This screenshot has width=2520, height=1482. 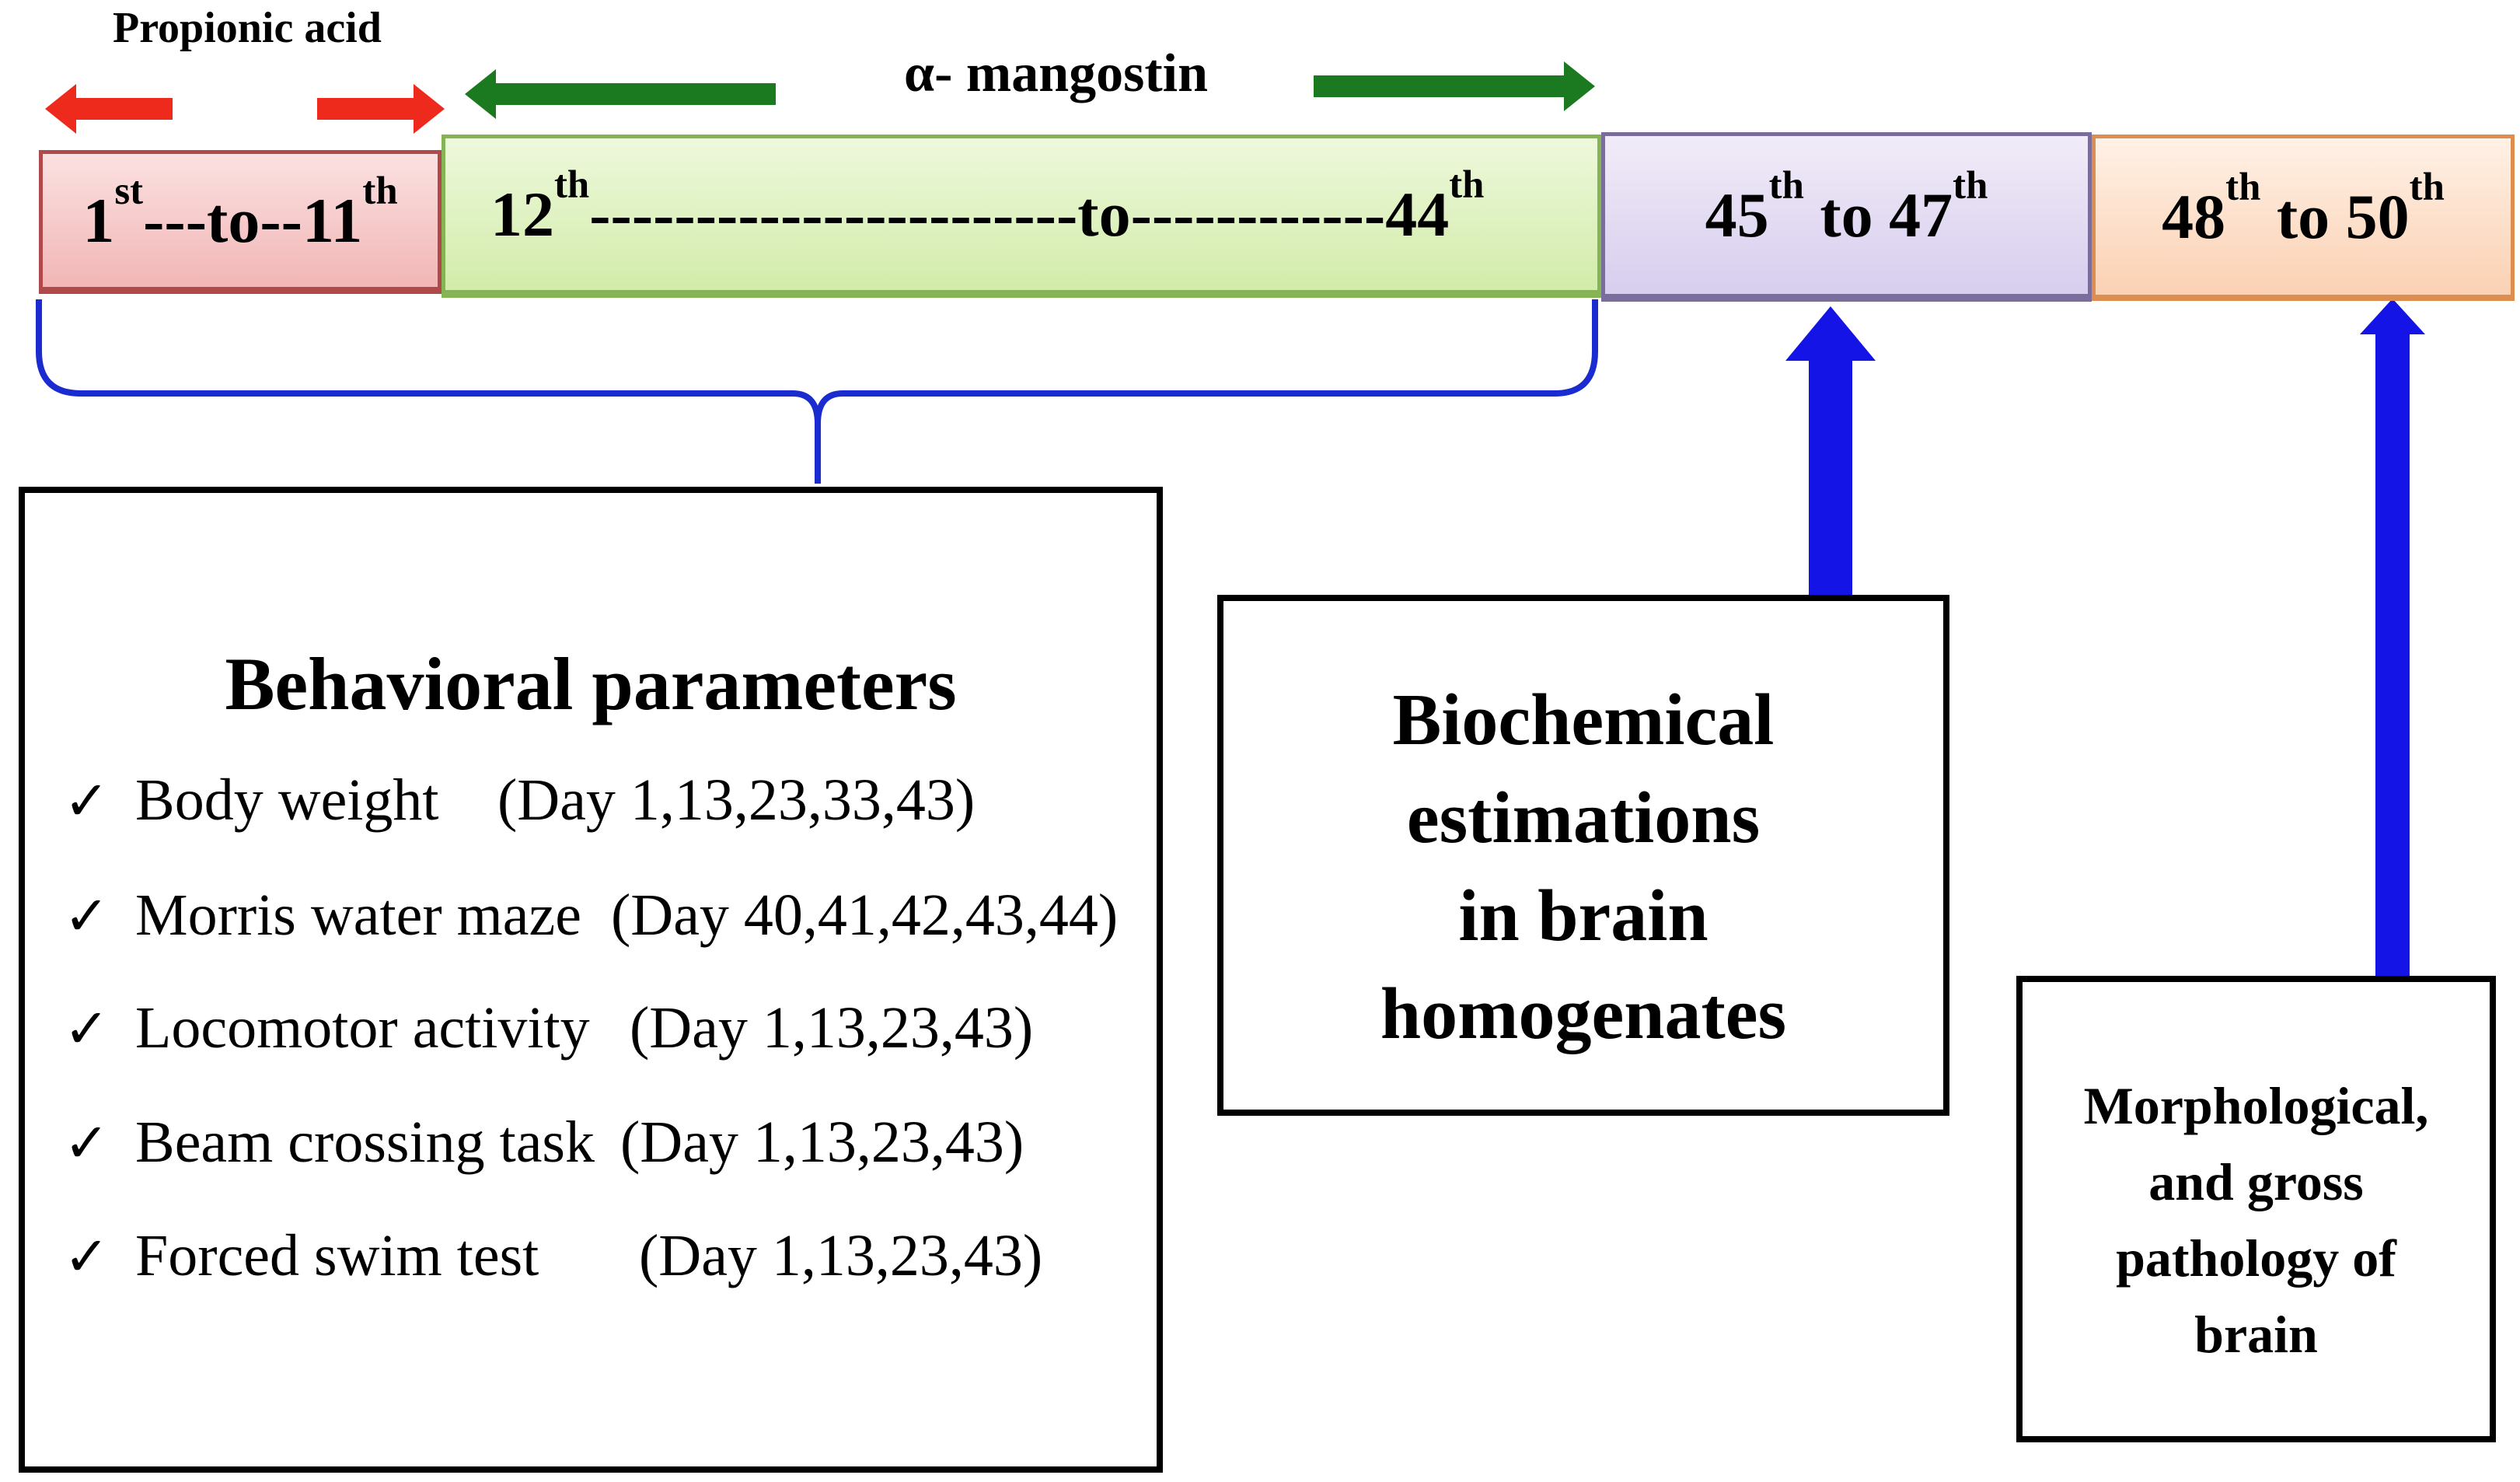 What do you see at coordinates (522, 214) in the screenshot?
I see `seg2-start: 12` at bounding box center [522, 214].